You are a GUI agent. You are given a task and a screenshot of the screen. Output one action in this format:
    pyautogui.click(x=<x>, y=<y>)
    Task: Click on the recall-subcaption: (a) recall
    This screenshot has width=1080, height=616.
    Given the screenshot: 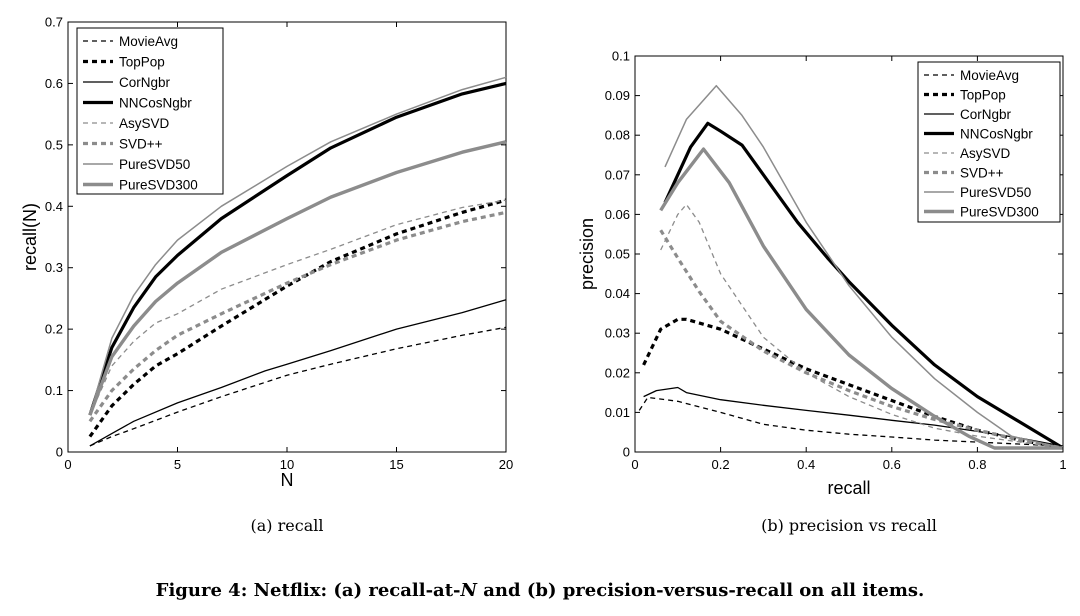 What is the action you would take?
    pyautogui.click(x=287, y=525)
    